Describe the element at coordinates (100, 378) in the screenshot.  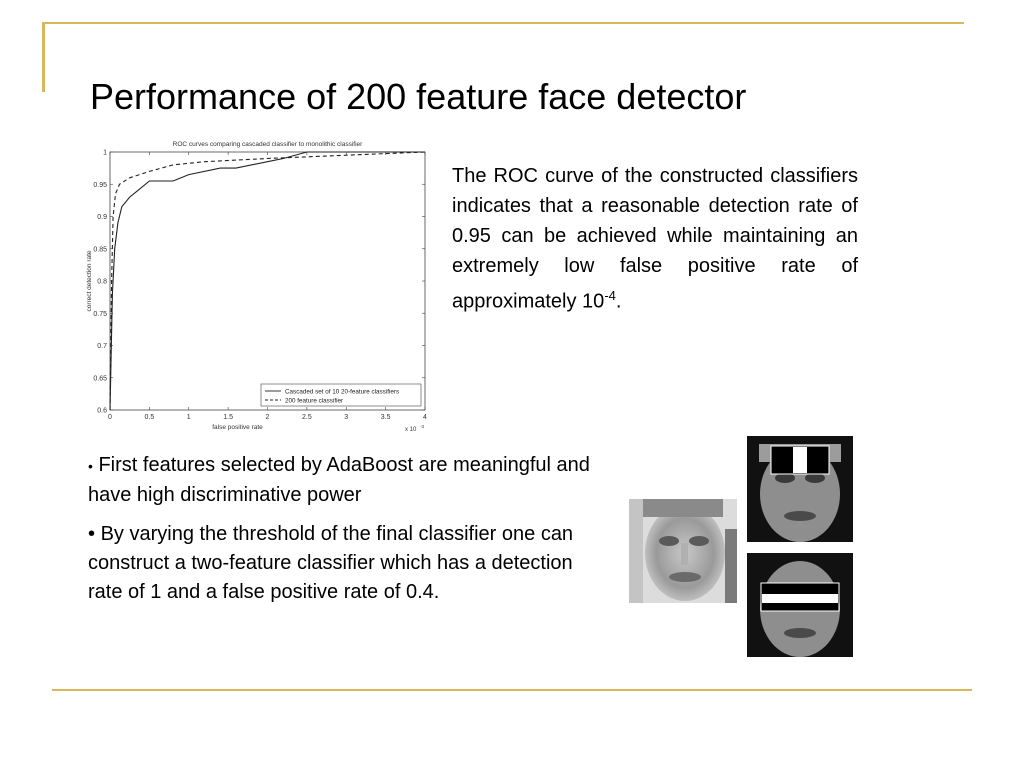
I see `y-tick-label: 0.65` at that location.